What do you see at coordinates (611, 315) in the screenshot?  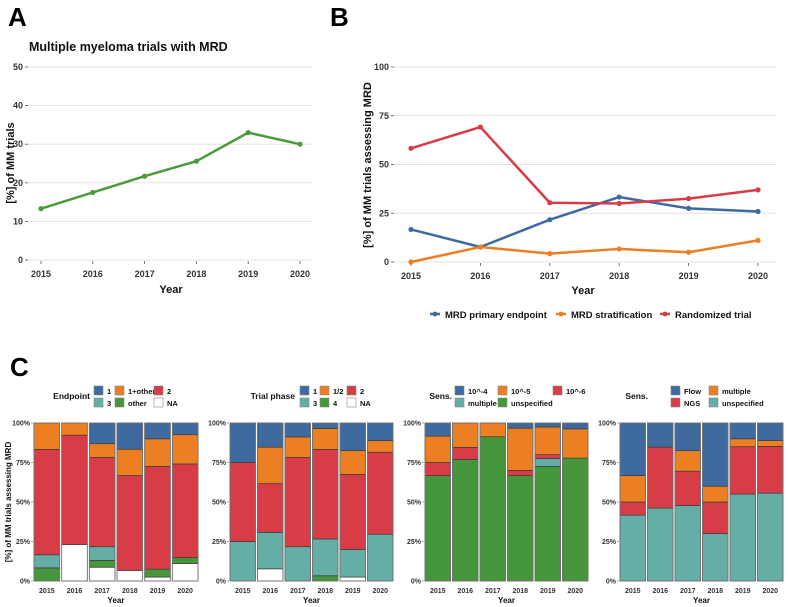 I see `legend-label: MRD stratification` at bounding box center [611, 315].